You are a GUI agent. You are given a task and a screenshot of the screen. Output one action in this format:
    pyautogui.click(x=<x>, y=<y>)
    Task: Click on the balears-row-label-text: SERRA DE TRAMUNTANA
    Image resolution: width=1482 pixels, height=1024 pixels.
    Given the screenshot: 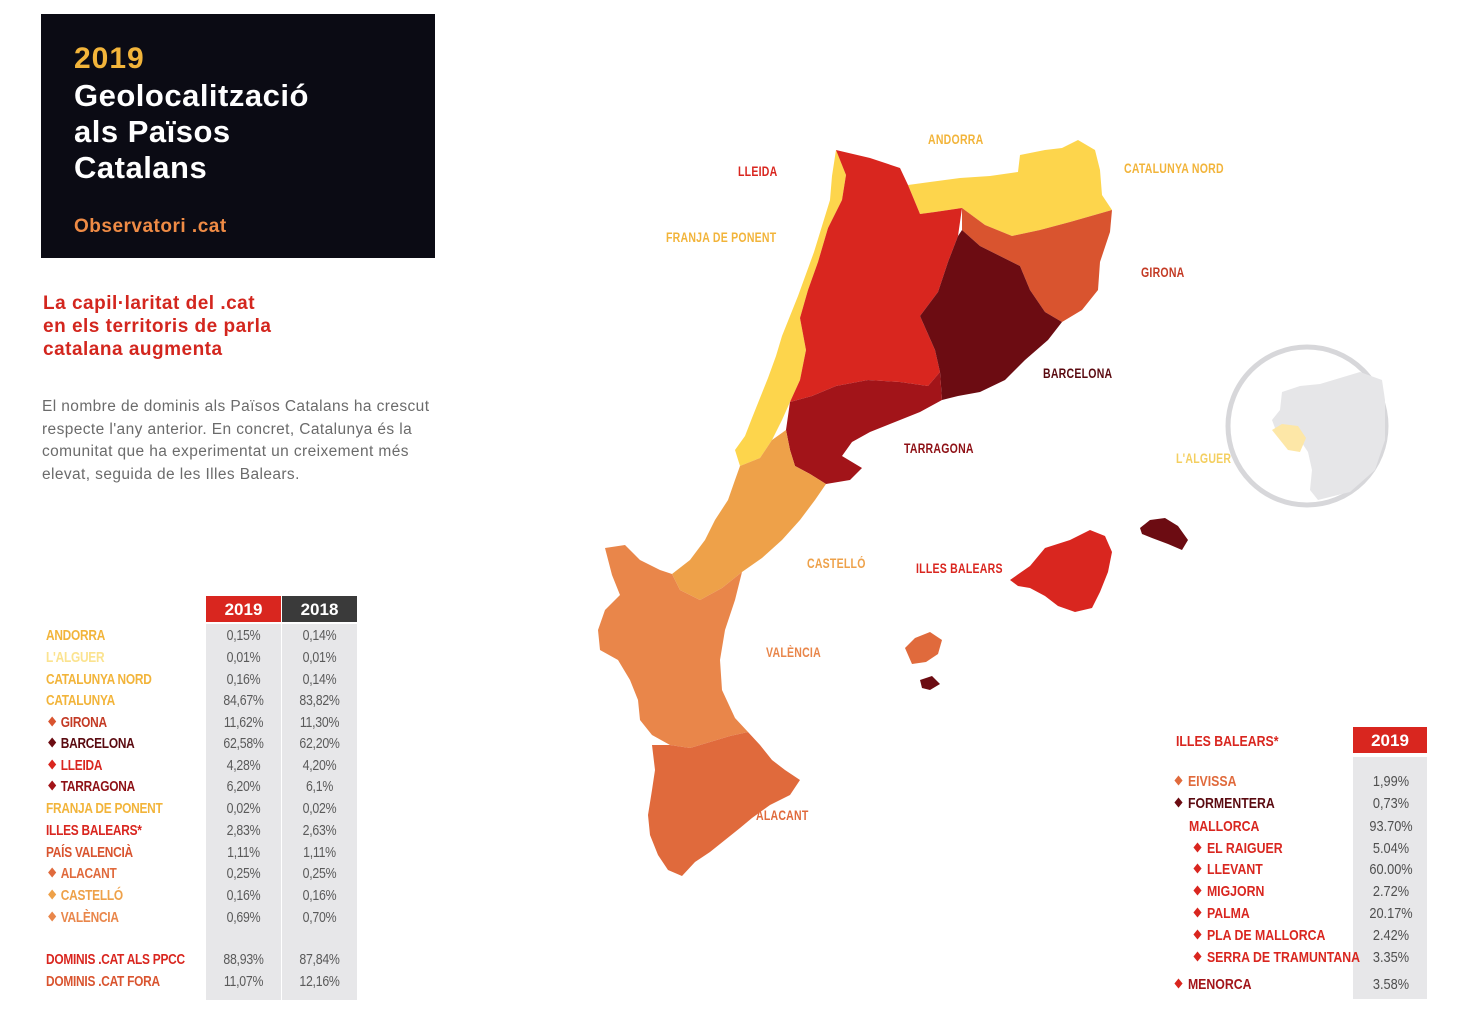 What is the action you would take?
    pyautogui.click(x=1283, y=957)
    